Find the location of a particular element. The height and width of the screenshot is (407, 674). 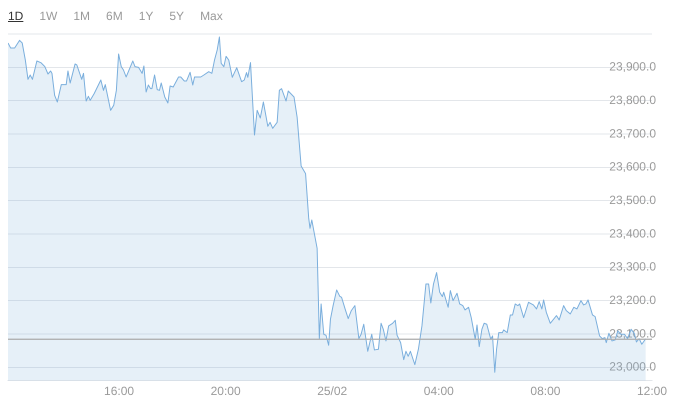

x-tick-label: 04:00 is located at coordinates (439, 391).